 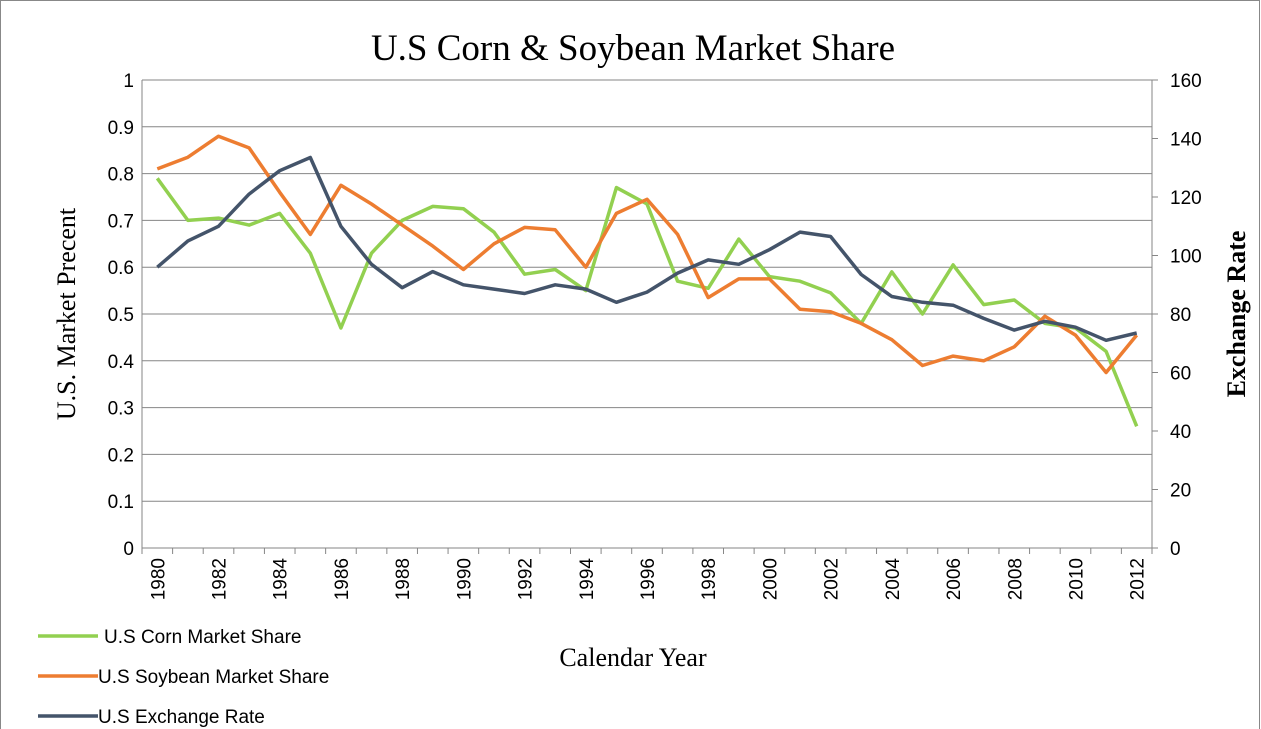 I want to click on chart-title: U.S Corn & Soybean Market Share, so click(x=633, y=48).